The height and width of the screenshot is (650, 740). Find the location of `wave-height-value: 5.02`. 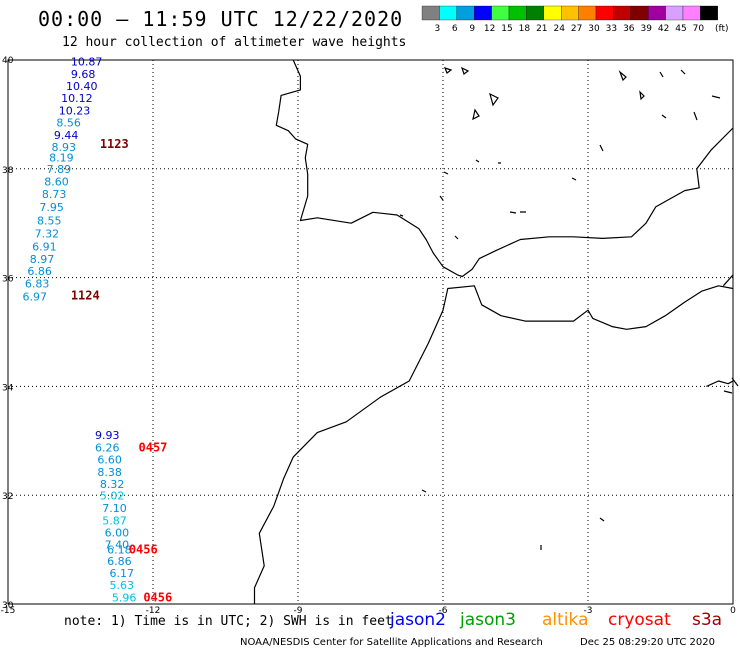

wave-height-value: 5.02 is located at coordinates (112, 496).